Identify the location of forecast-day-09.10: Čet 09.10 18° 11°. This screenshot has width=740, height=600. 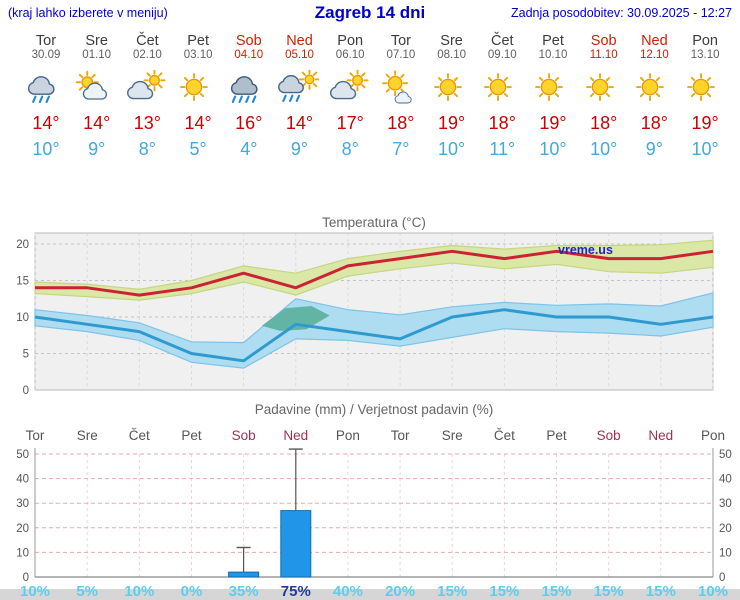
(502, 96).